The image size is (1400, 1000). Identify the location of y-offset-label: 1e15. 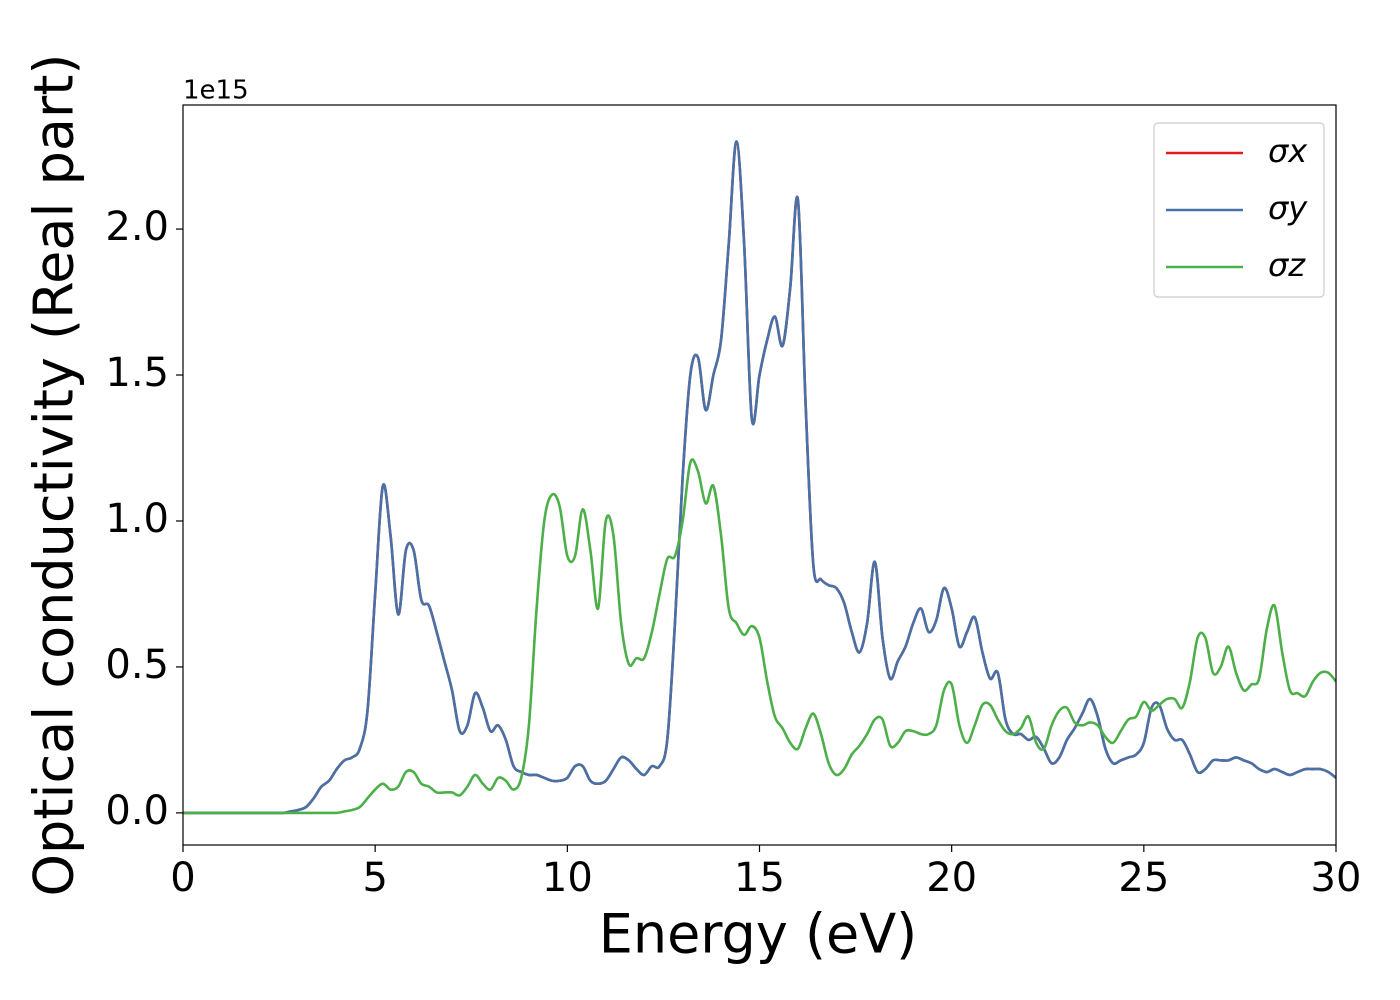
(216, 91).